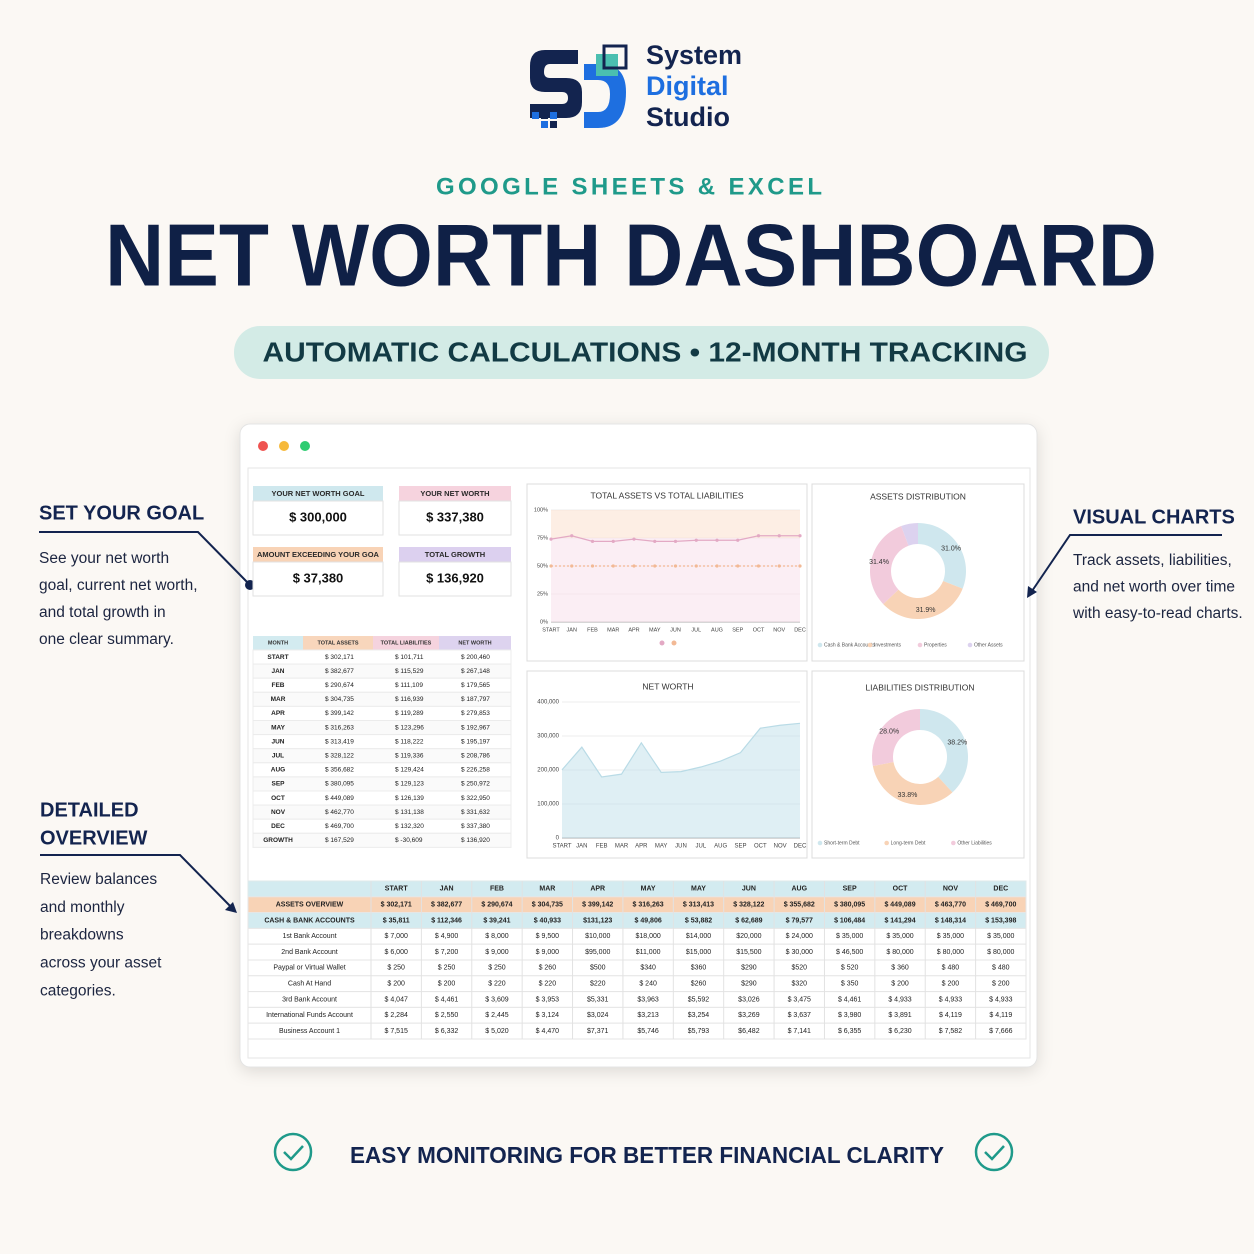 The image size is (1254, 1254). What do you see at coordinates (548, 805) in the screenshot?
I see `y-tick-label: 100,000` at bounding box center [548, 805].